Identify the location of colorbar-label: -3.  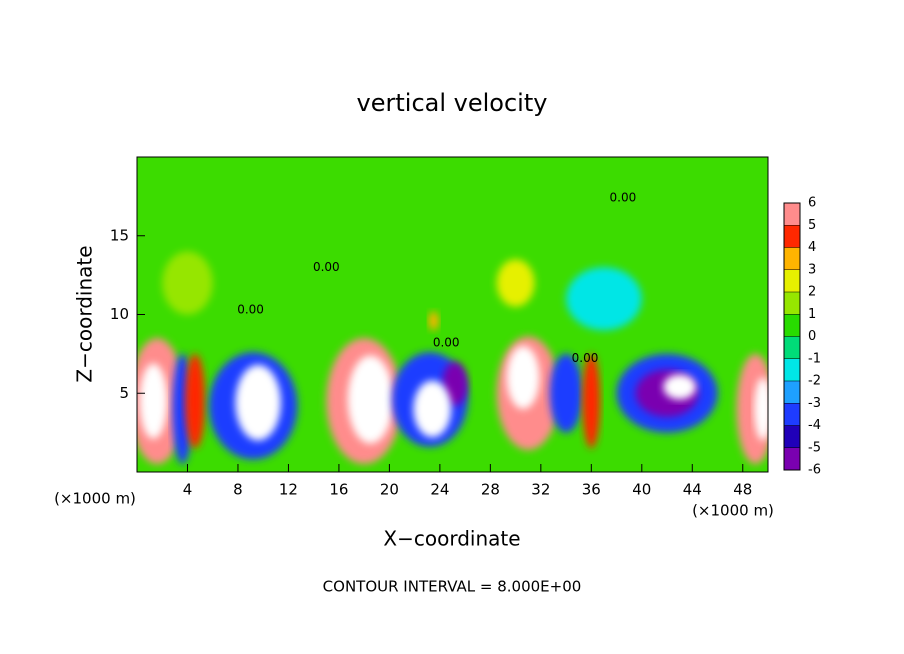
(814, 403).